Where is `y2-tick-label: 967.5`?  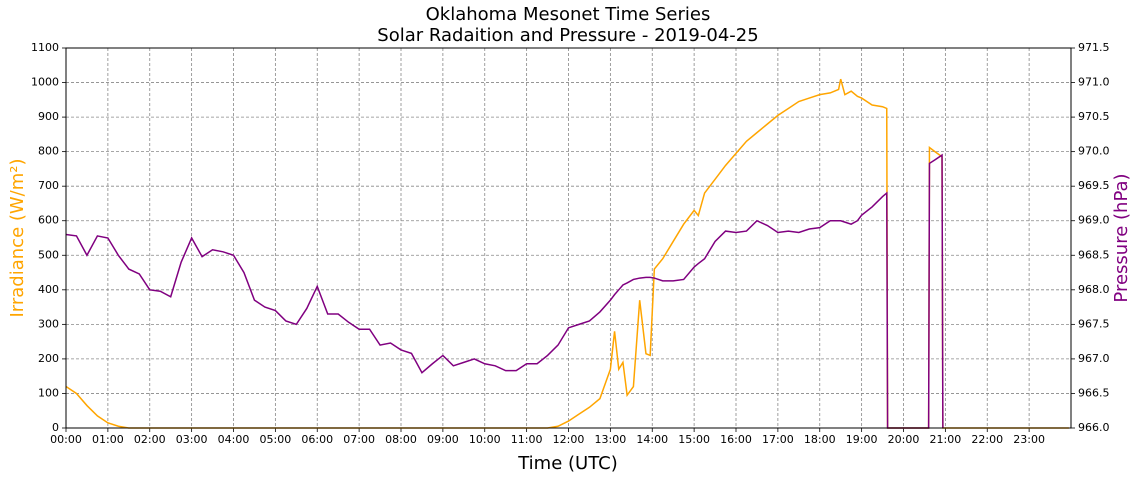 y2-tick-label: 967.5 is located at coordinates (1094, 323).